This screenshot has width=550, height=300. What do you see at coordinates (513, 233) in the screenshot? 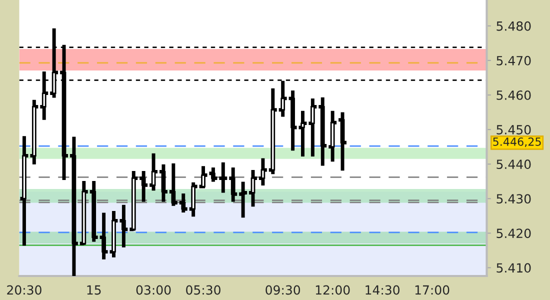
I see `y-tick-label: 5.420` at bounding box center [513, 233].